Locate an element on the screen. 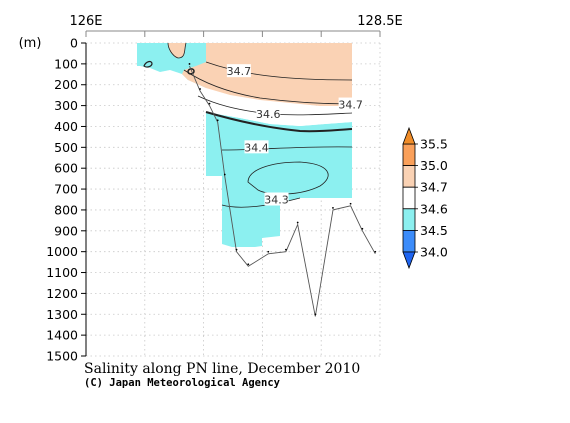 The width and height of the screenshot is (570, 423). chart-credit: (C) Japan Meteorological Agency is located at coordinates (182, 383).